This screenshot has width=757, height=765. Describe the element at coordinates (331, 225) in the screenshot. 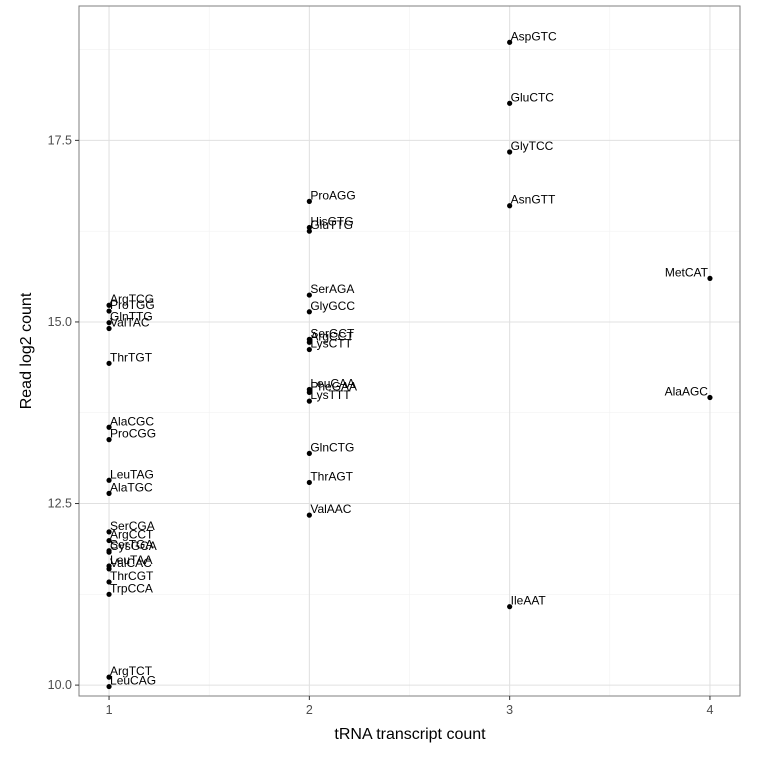

I see `point-label: GluTTG` at that location.